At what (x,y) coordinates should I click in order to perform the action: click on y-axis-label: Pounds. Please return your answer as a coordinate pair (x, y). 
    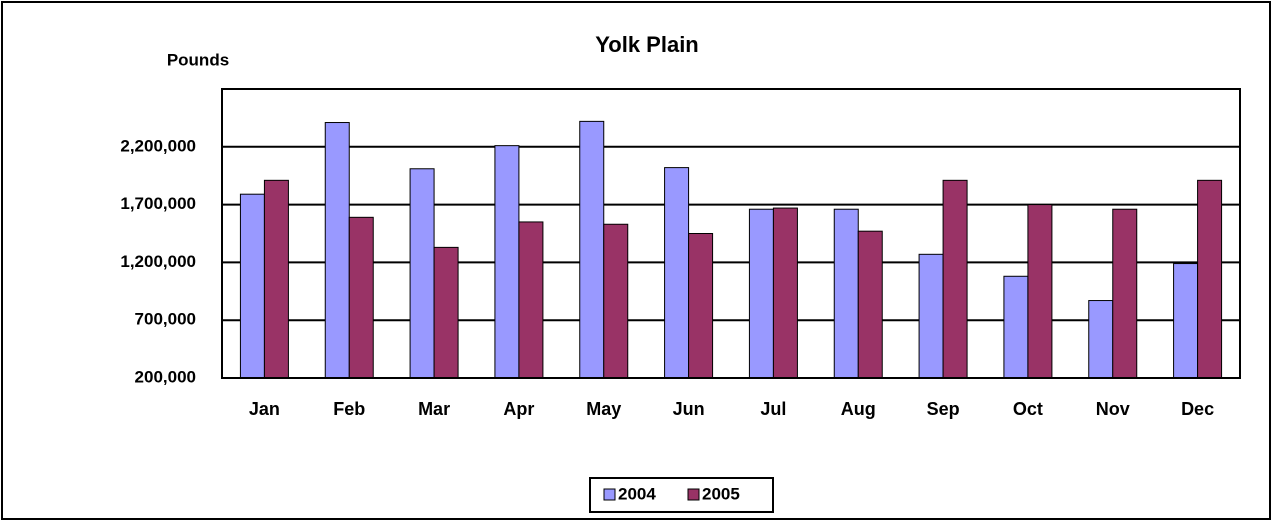
    Looking at the image, I should click on (198, 59).